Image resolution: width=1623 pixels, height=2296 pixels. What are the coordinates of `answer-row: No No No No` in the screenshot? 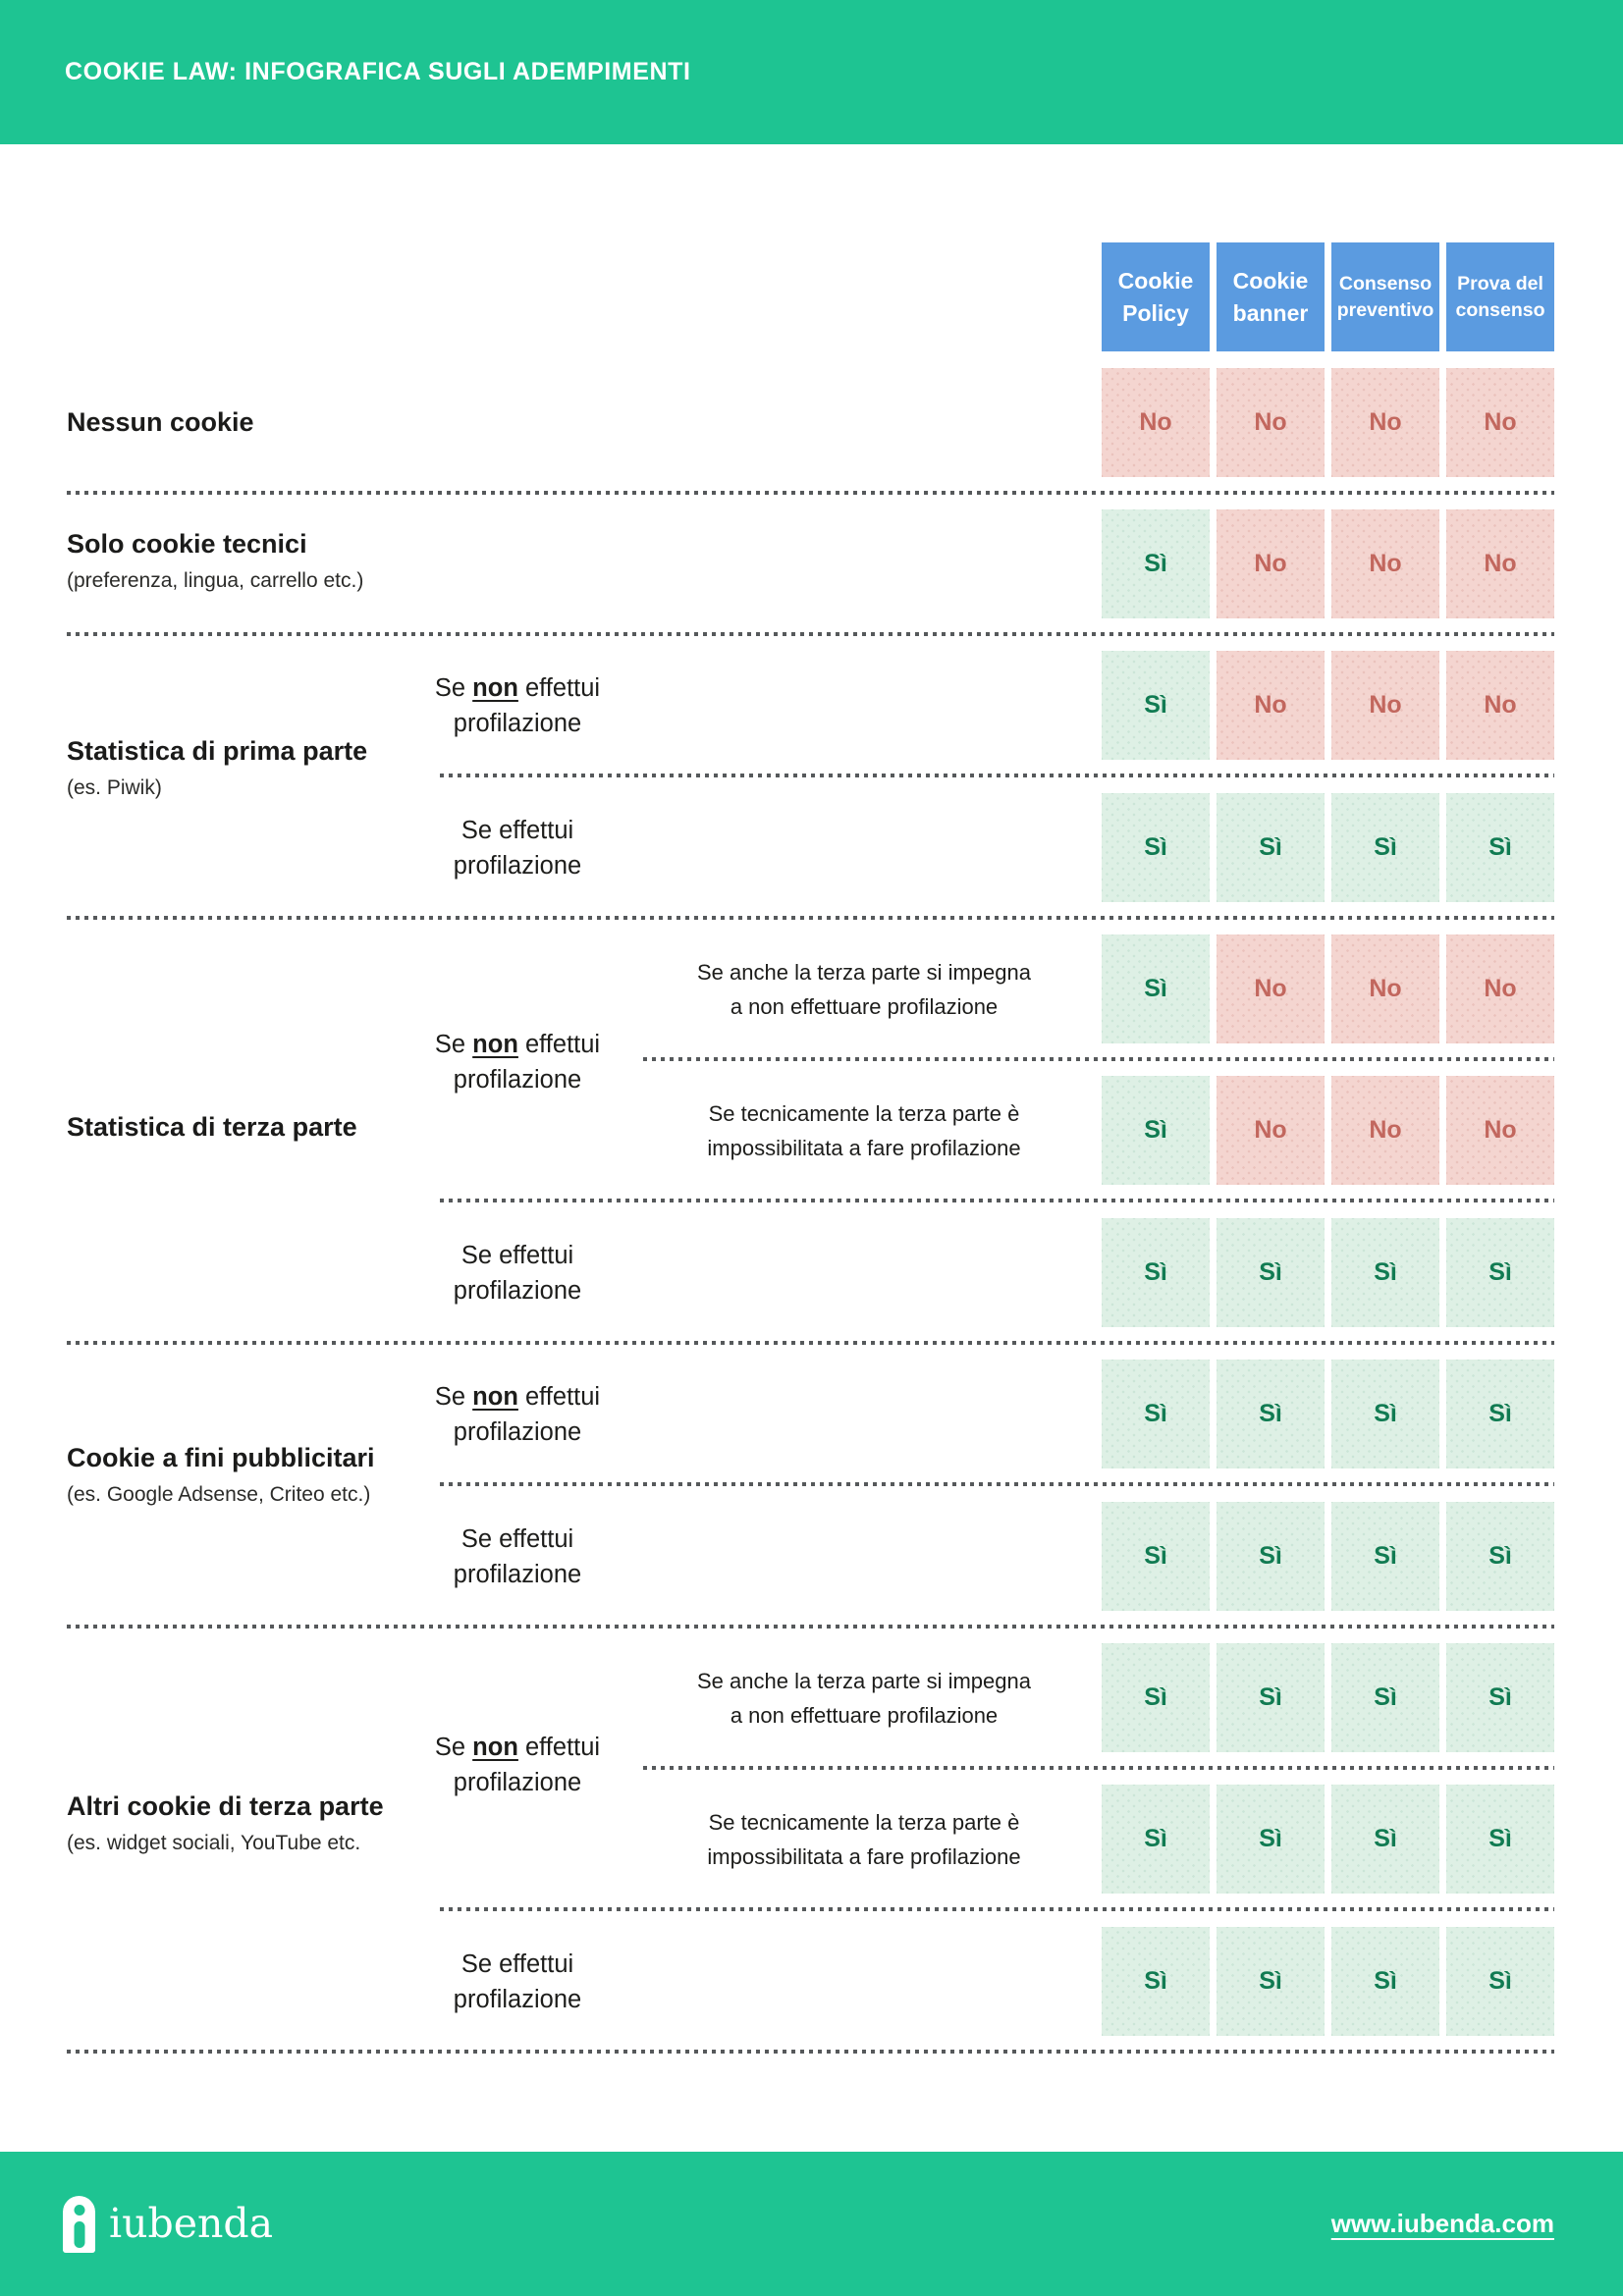 It's located at (1328, 423).